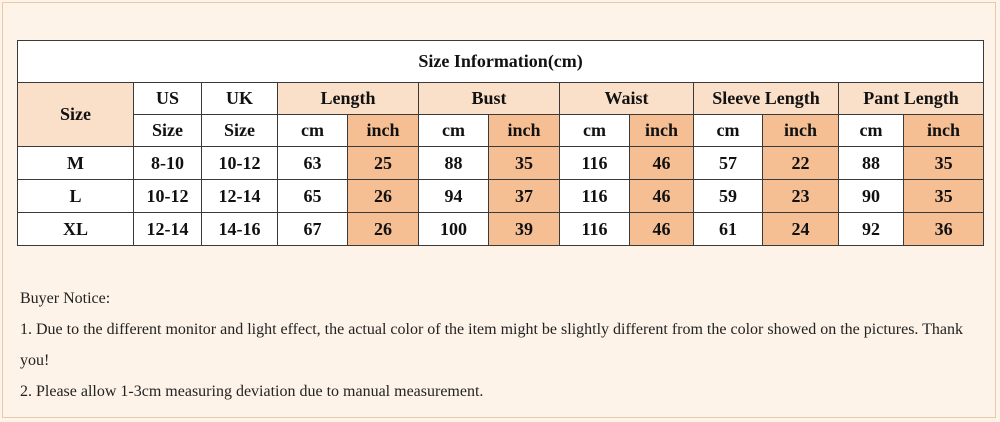 The height and width of the screenshot is (422, 1000). What do you see at coordinates (871, 229) in the screenshot?
I see `pant-cm-cell: 92` at bounding box center [871, 229].